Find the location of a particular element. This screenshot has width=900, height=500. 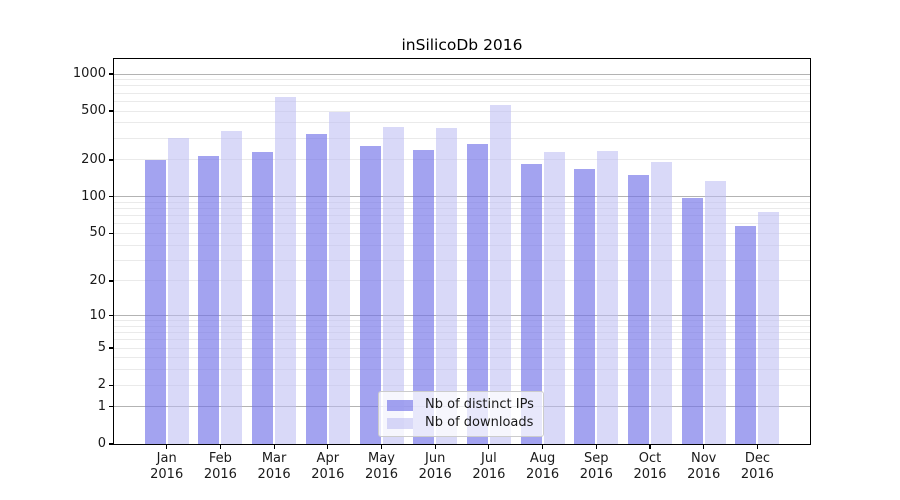

y-tick-label: 20 is located at coordinates (97, 280).